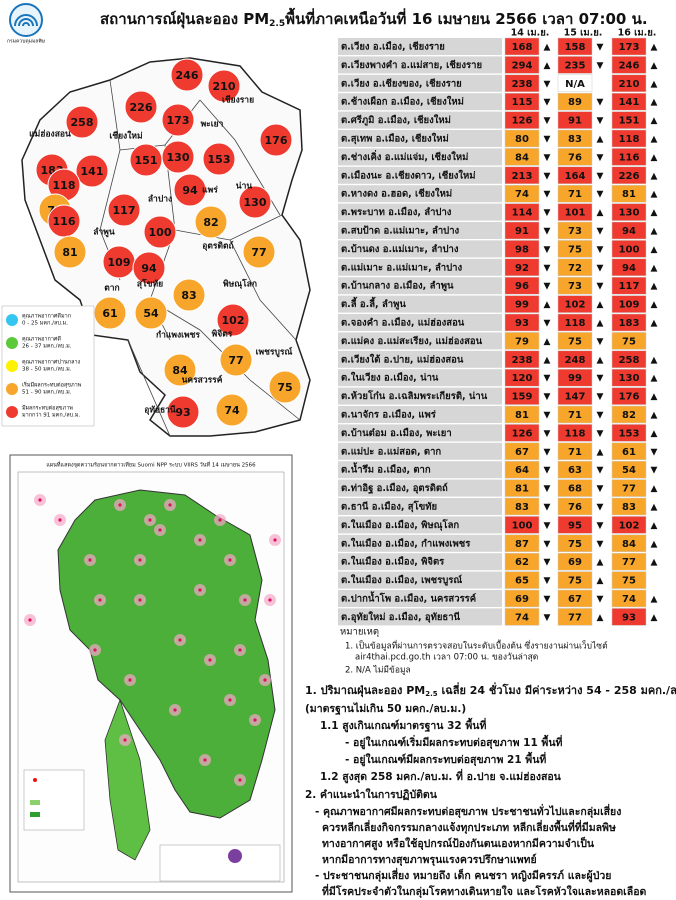 The image size is (676, 900). Describe the element at coordinates (402, 359) in the screenshot. I see `station-name: ต.เวียงใต้ อ.ปาย, แม่ฮ่องสอน` at that location.